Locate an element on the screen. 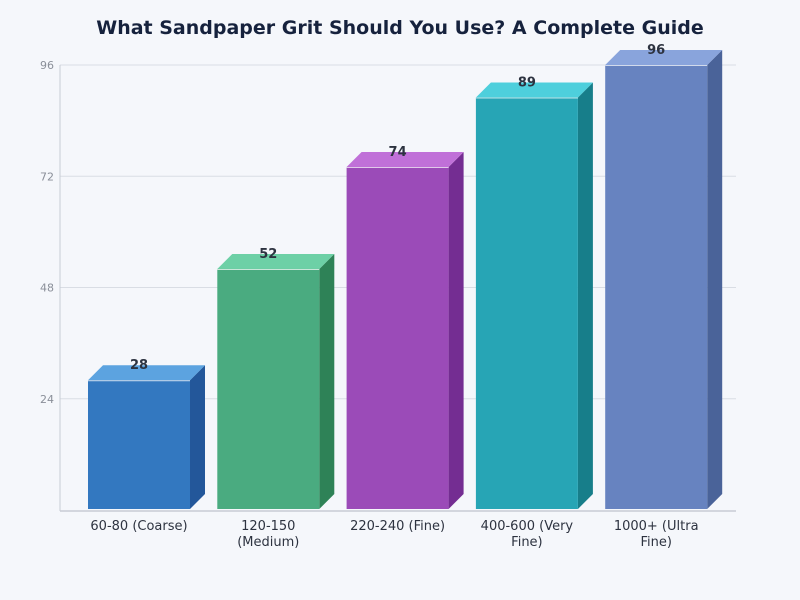 The image size is (800, 600). value-label: 89 is located at coordinates (527, 82).